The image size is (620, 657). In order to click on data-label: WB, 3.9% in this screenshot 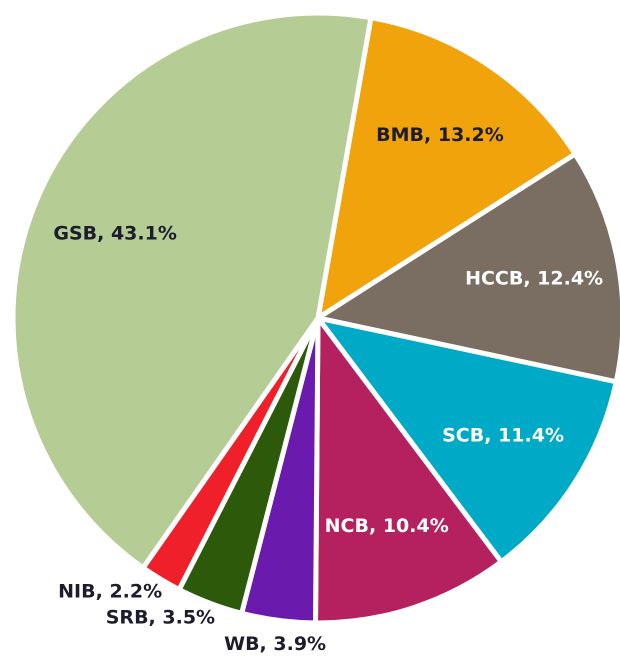, I will do `click(275, 644)`.